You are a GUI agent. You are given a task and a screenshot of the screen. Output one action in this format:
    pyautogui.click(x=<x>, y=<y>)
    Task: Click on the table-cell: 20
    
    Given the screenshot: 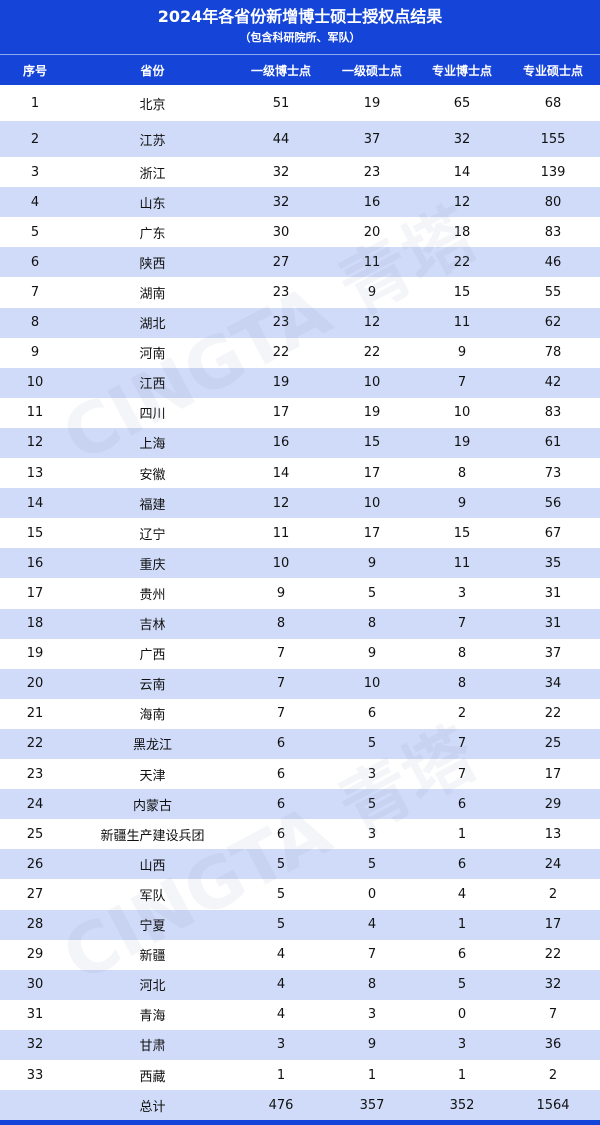 What is the action you would take?
    pyautogui.click(x=35, y=684)
    